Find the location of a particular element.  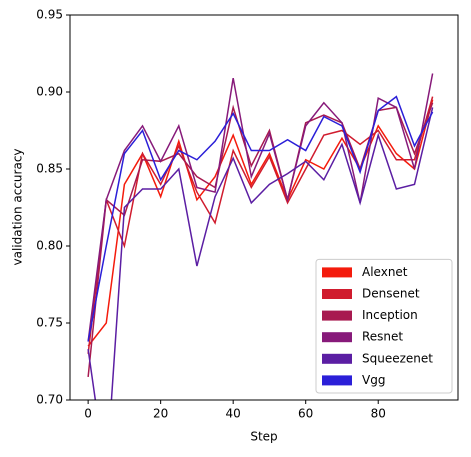

x-tick-label: 40 is located at coordinates (233, 414).